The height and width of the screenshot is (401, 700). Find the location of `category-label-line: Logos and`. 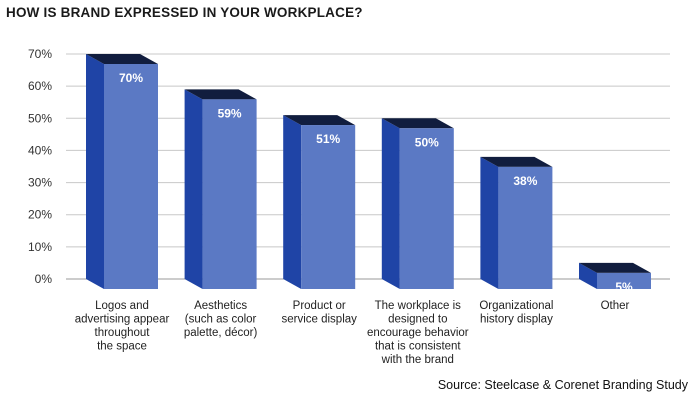

category-label-line: Logos and is located at coordinates (122, 306).